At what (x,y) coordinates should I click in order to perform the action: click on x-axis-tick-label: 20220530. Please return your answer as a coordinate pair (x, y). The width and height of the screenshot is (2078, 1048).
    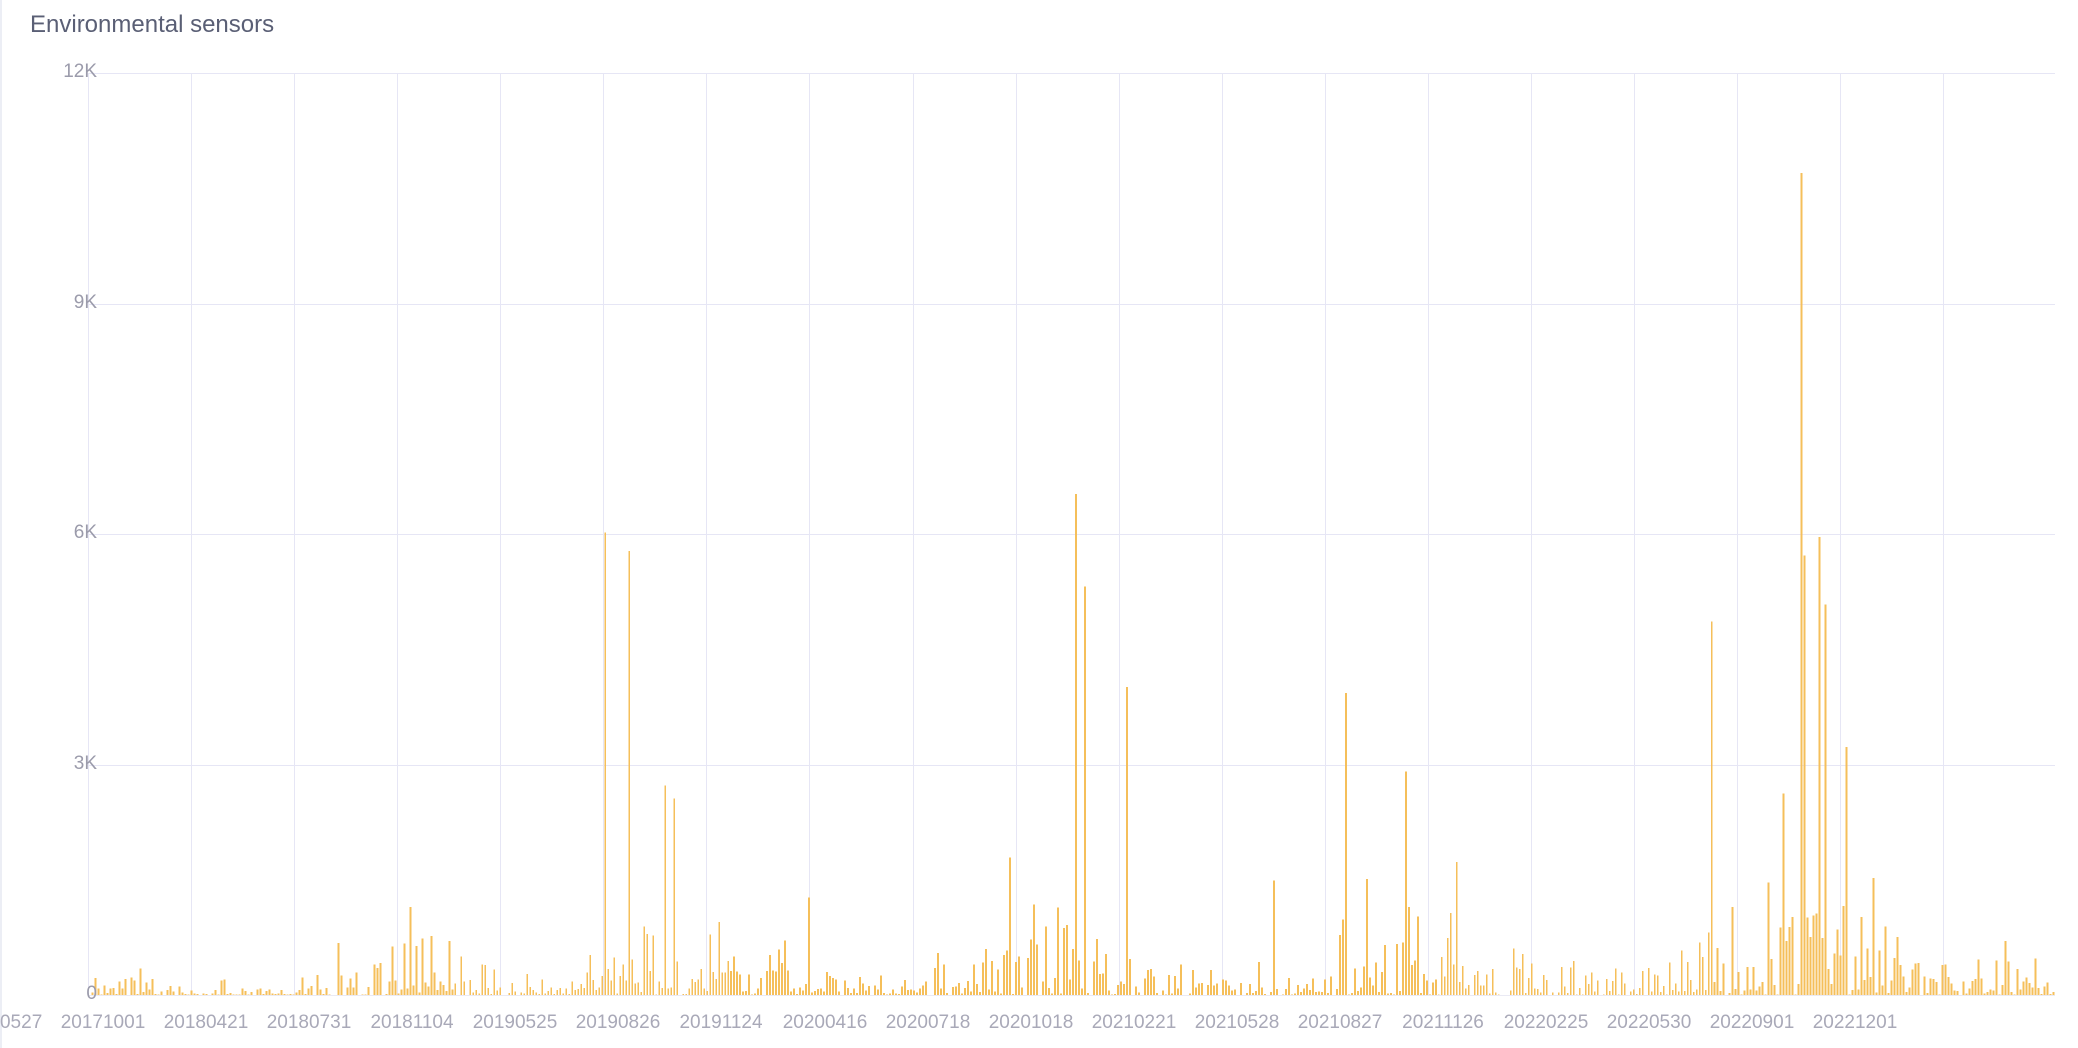
    Looking at the image, I should click on (1649, 1022).